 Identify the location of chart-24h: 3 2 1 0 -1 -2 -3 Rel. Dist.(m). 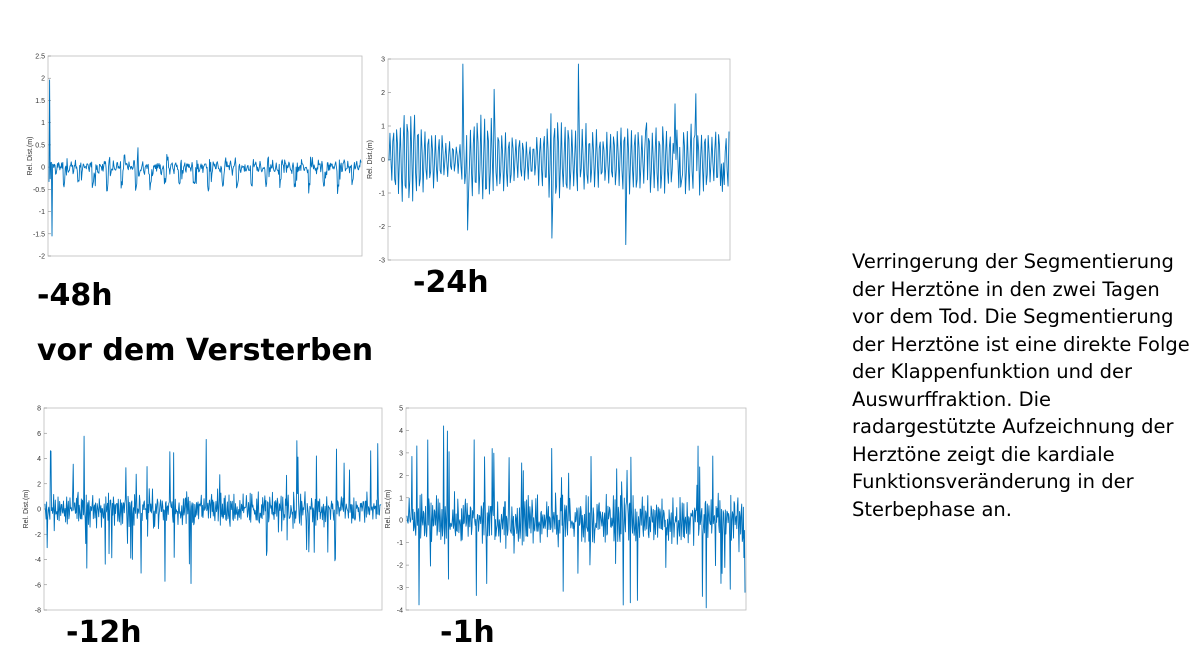
(550, 158).